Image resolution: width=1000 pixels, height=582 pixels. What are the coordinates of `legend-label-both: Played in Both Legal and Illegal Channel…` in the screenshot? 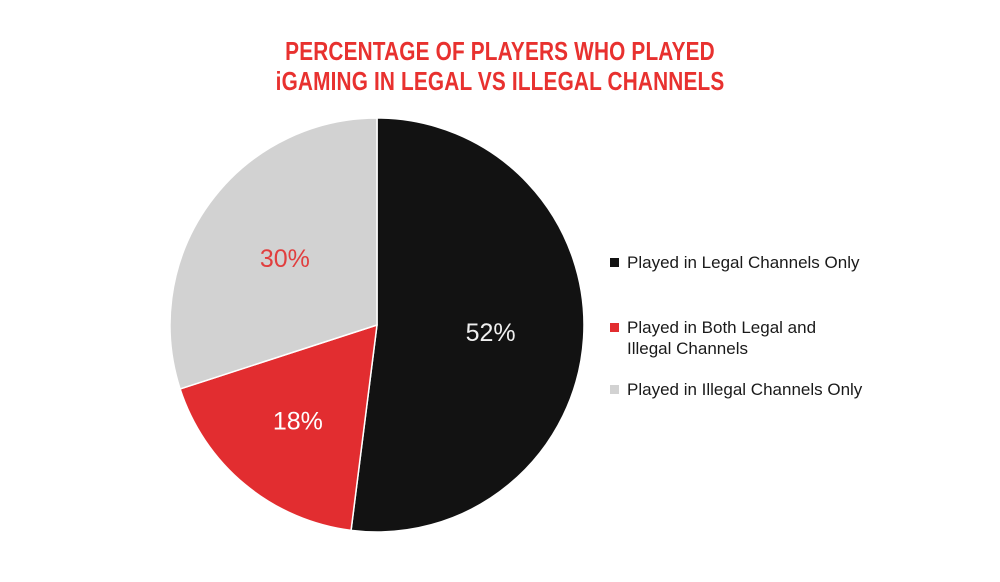 It's located at (722, 338).